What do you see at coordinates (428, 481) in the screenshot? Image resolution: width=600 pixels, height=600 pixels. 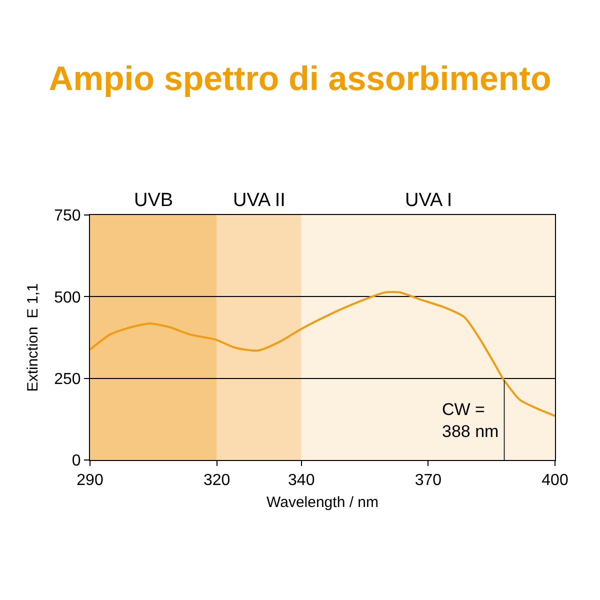 I see `x-tick-label: 370` at bounding box center [428, 481].